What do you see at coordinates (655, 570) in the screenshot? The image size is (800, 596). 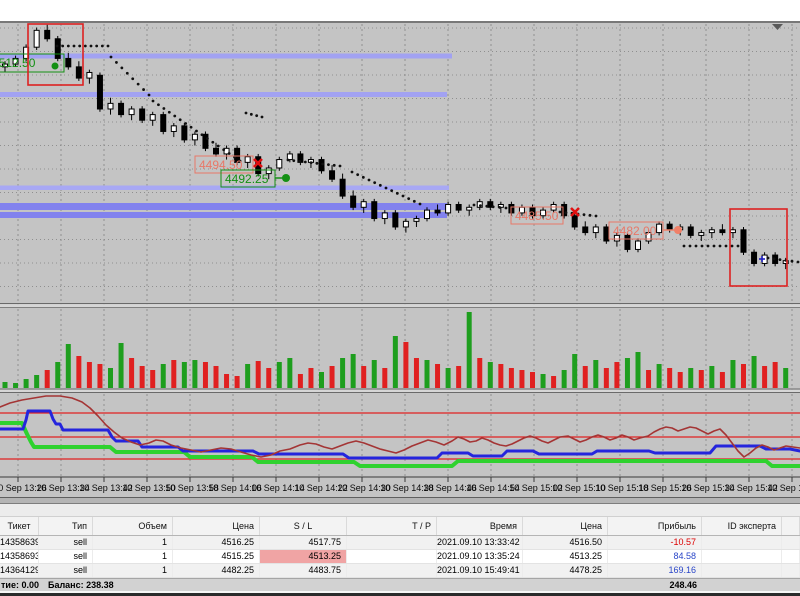 I see `cell-profit: 169.16` at bounding box center [655, 570].